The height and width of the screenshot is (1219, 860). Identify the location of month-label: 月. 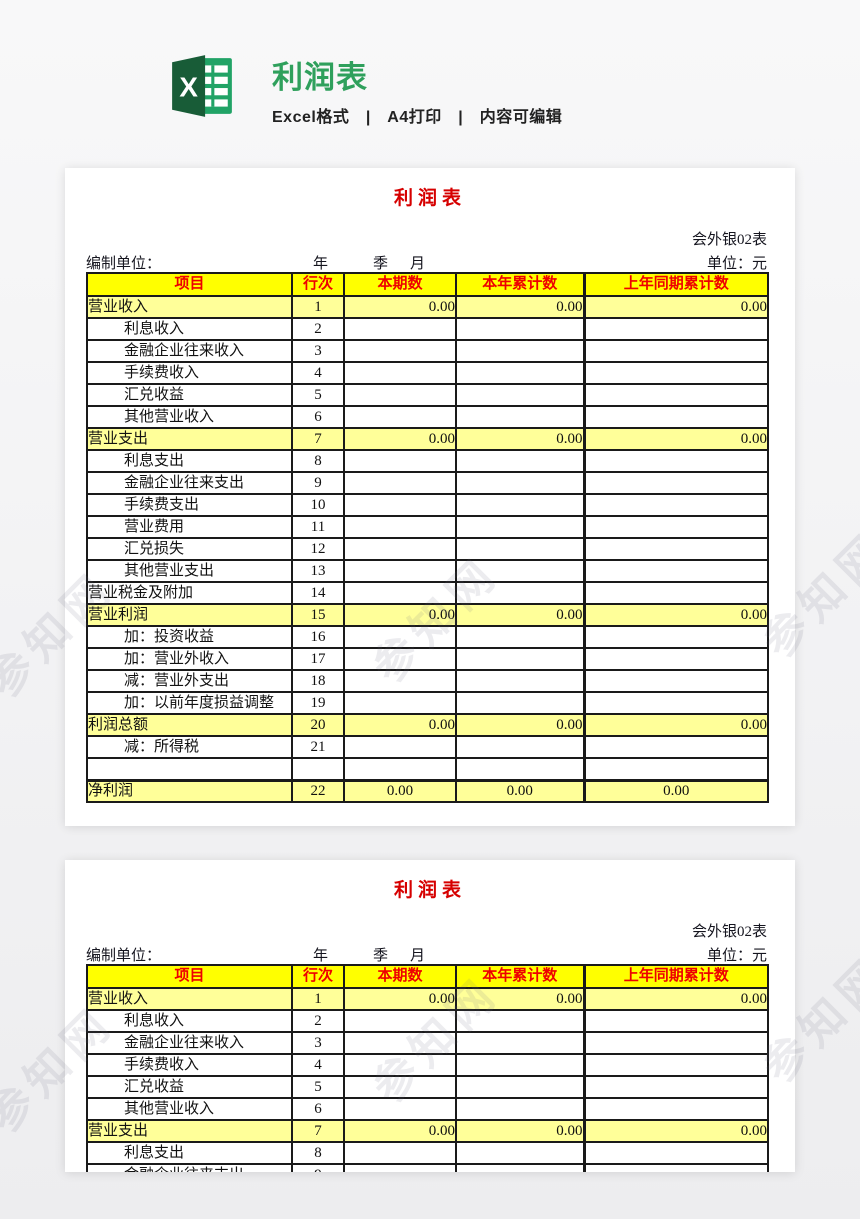
(418, 264).